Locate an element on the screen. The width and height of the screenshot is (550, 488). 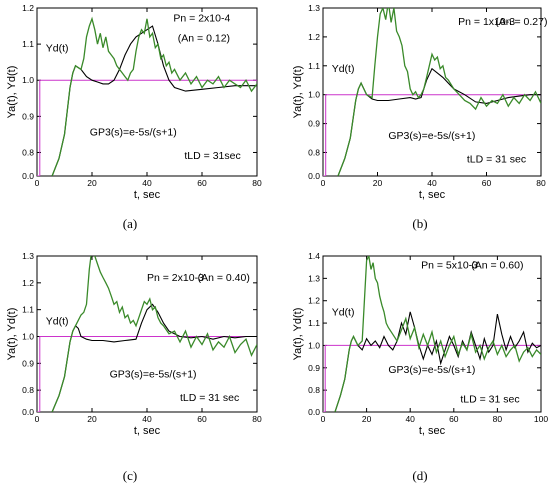
tld-label: tLD = 31sec is located at coordinates (212, 156).